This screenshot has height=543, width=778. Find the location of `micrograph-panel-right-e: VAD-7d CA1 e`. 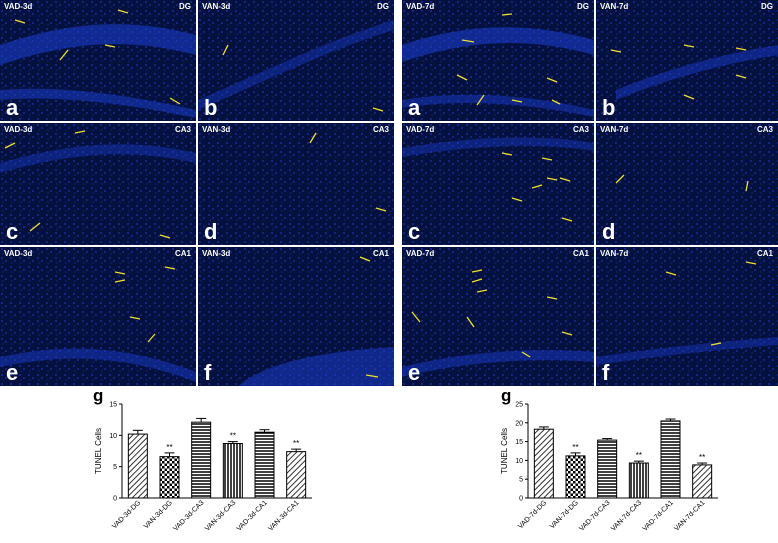

micrograph-panel-right-e: VAD-7d CA1 e is located at coordinates (498, 316).